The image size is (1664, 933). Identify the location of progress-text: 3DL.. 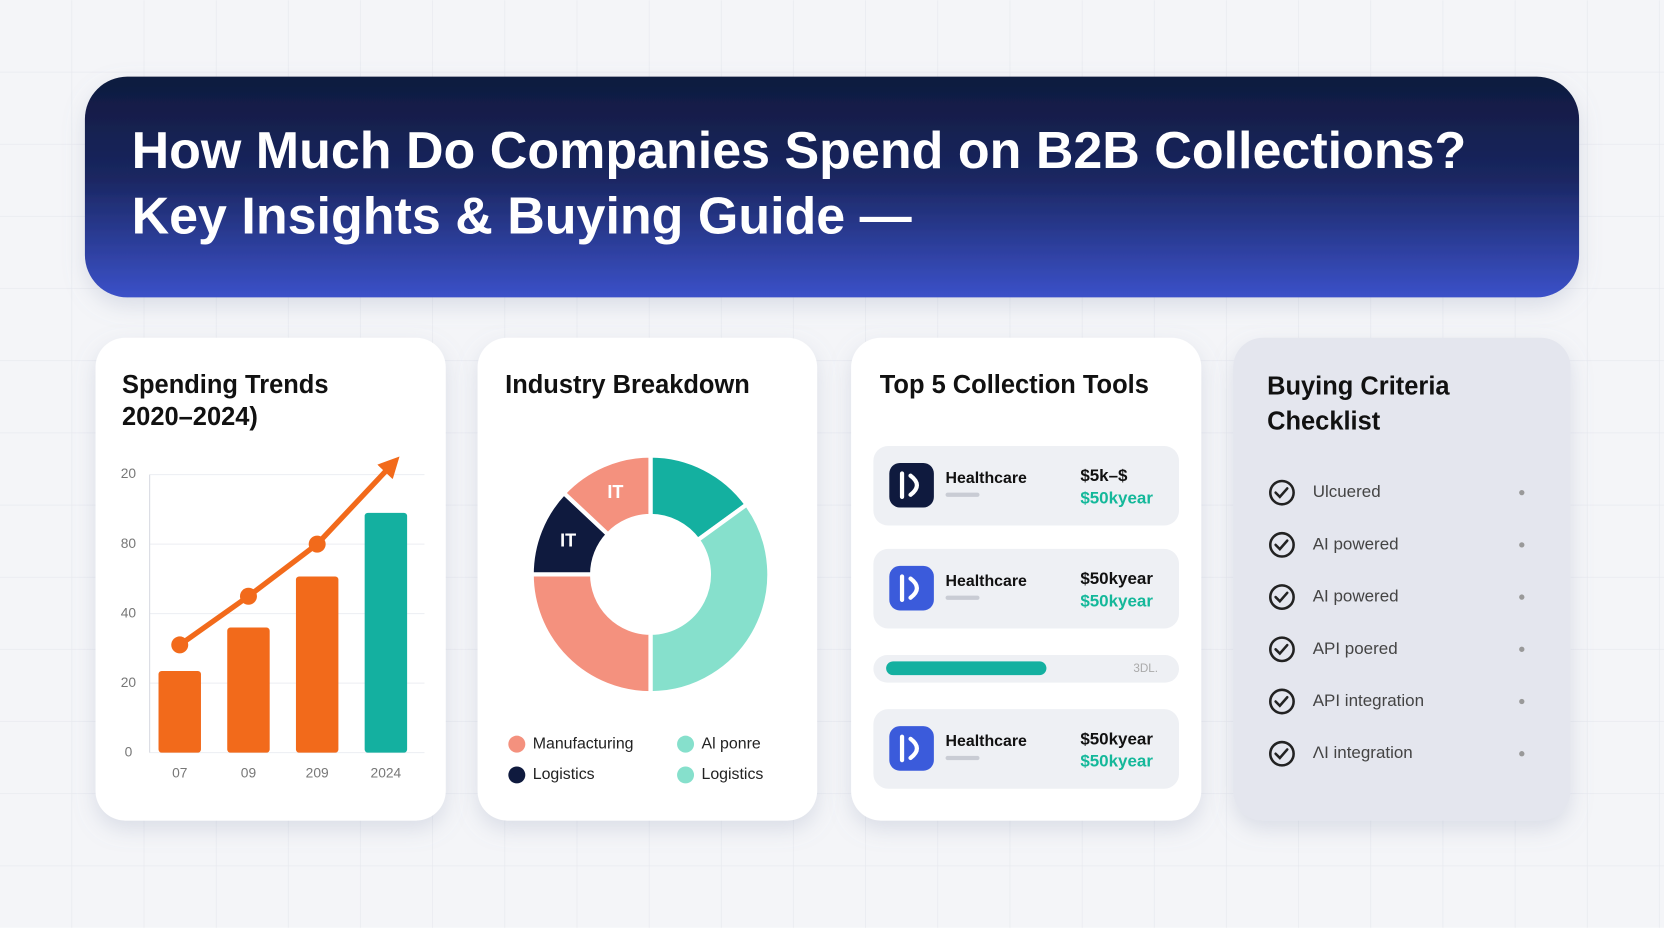
(1145, 668).